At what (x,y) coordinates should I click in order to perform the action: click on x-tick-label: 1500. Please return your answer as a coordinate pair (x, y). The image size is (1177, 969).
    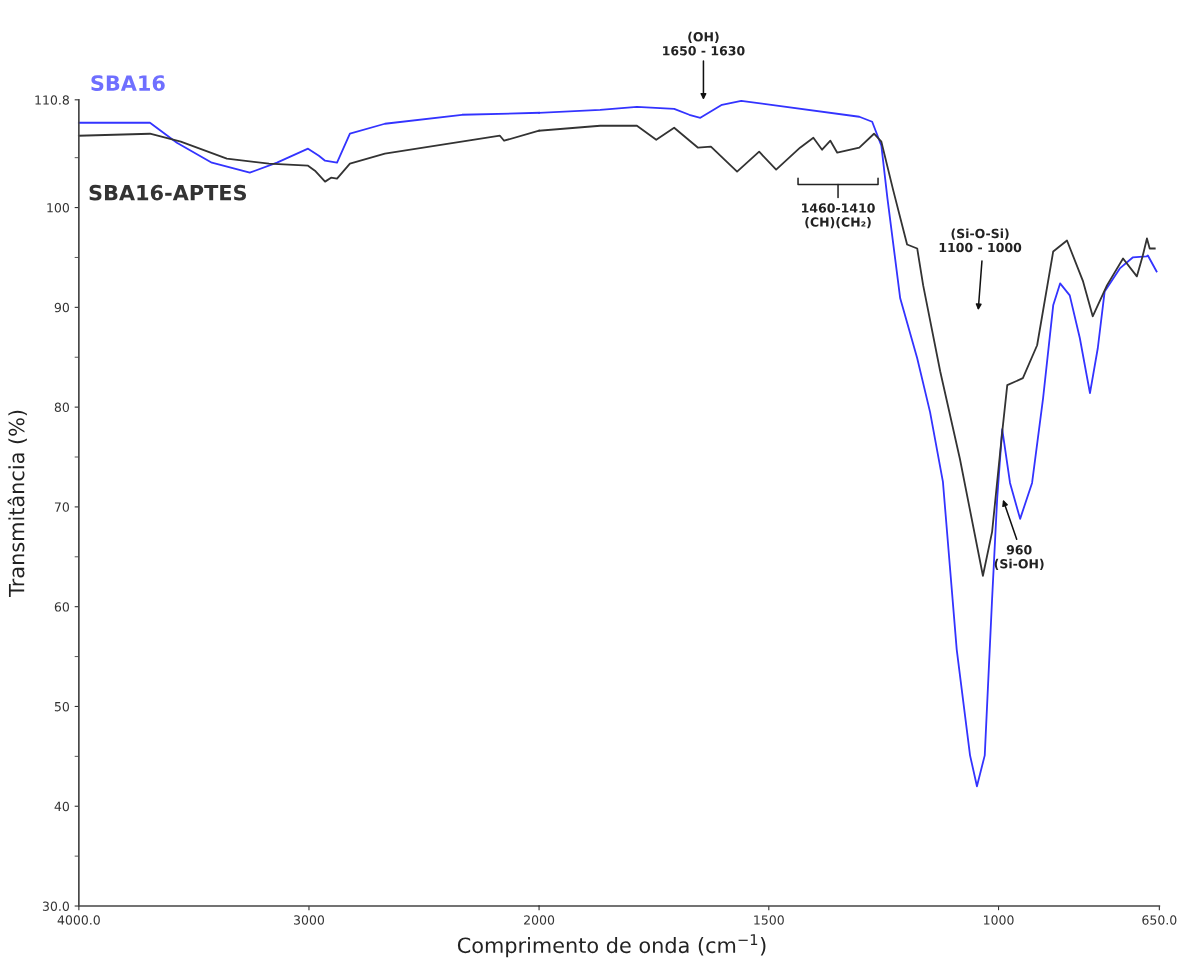
    Looking at the image, I should click on (769, 920).